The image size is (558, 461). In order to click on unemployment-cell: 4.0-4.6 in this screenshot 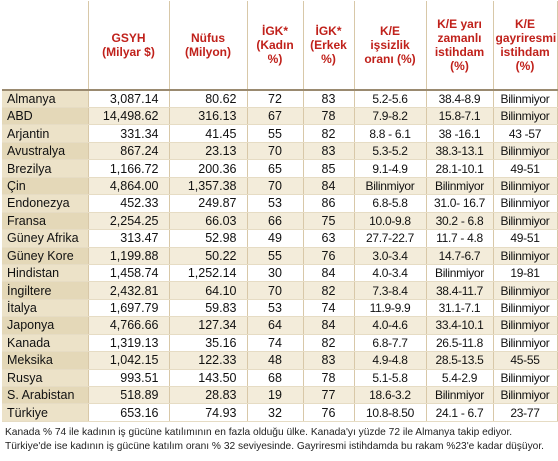, I will do `click(390, 325)`.